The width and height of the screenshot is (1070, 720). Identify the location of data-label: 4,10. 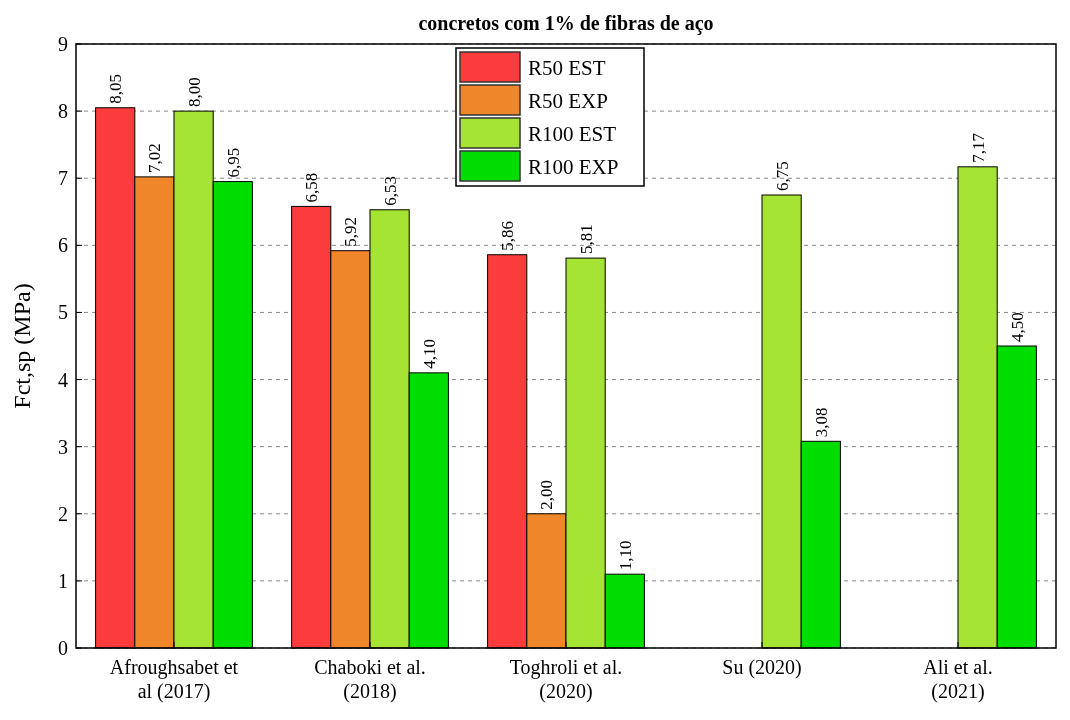
(429, 354).